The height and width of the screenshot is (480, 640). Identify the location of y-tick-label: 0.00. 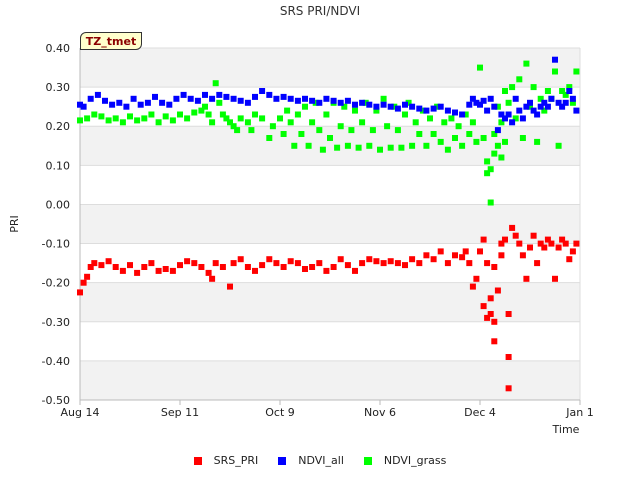
(58, 204).